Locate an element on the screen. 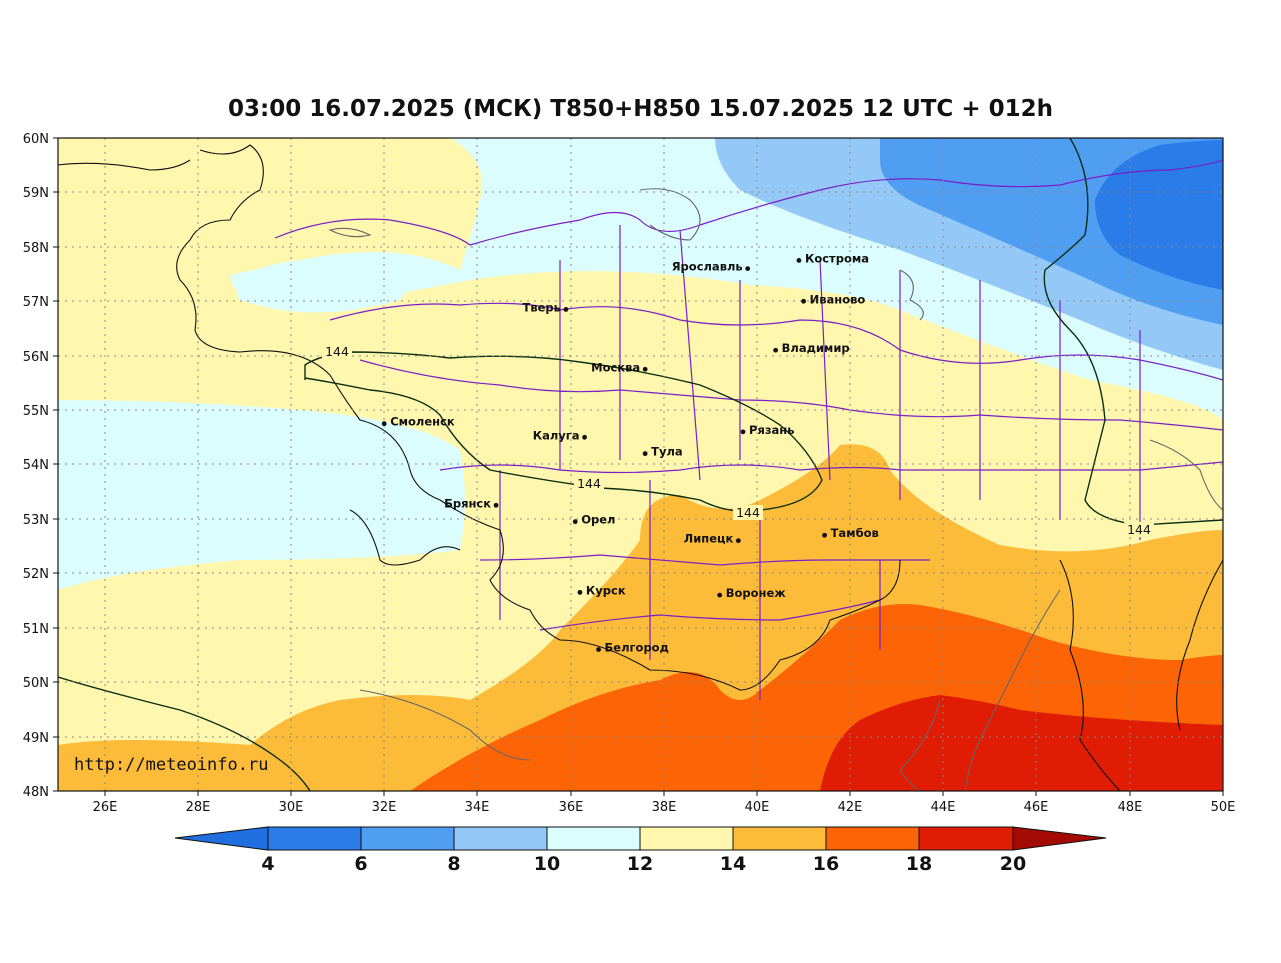  colorbar-label: 8 is located at coordinates (453, 864).